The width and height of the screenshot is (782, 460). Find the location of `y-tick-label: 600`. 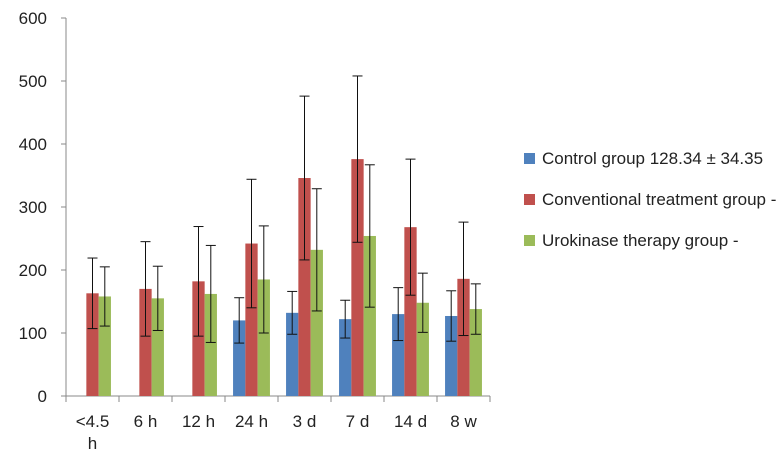

y-tick-label: 600 is located at coordinates (33, 18).